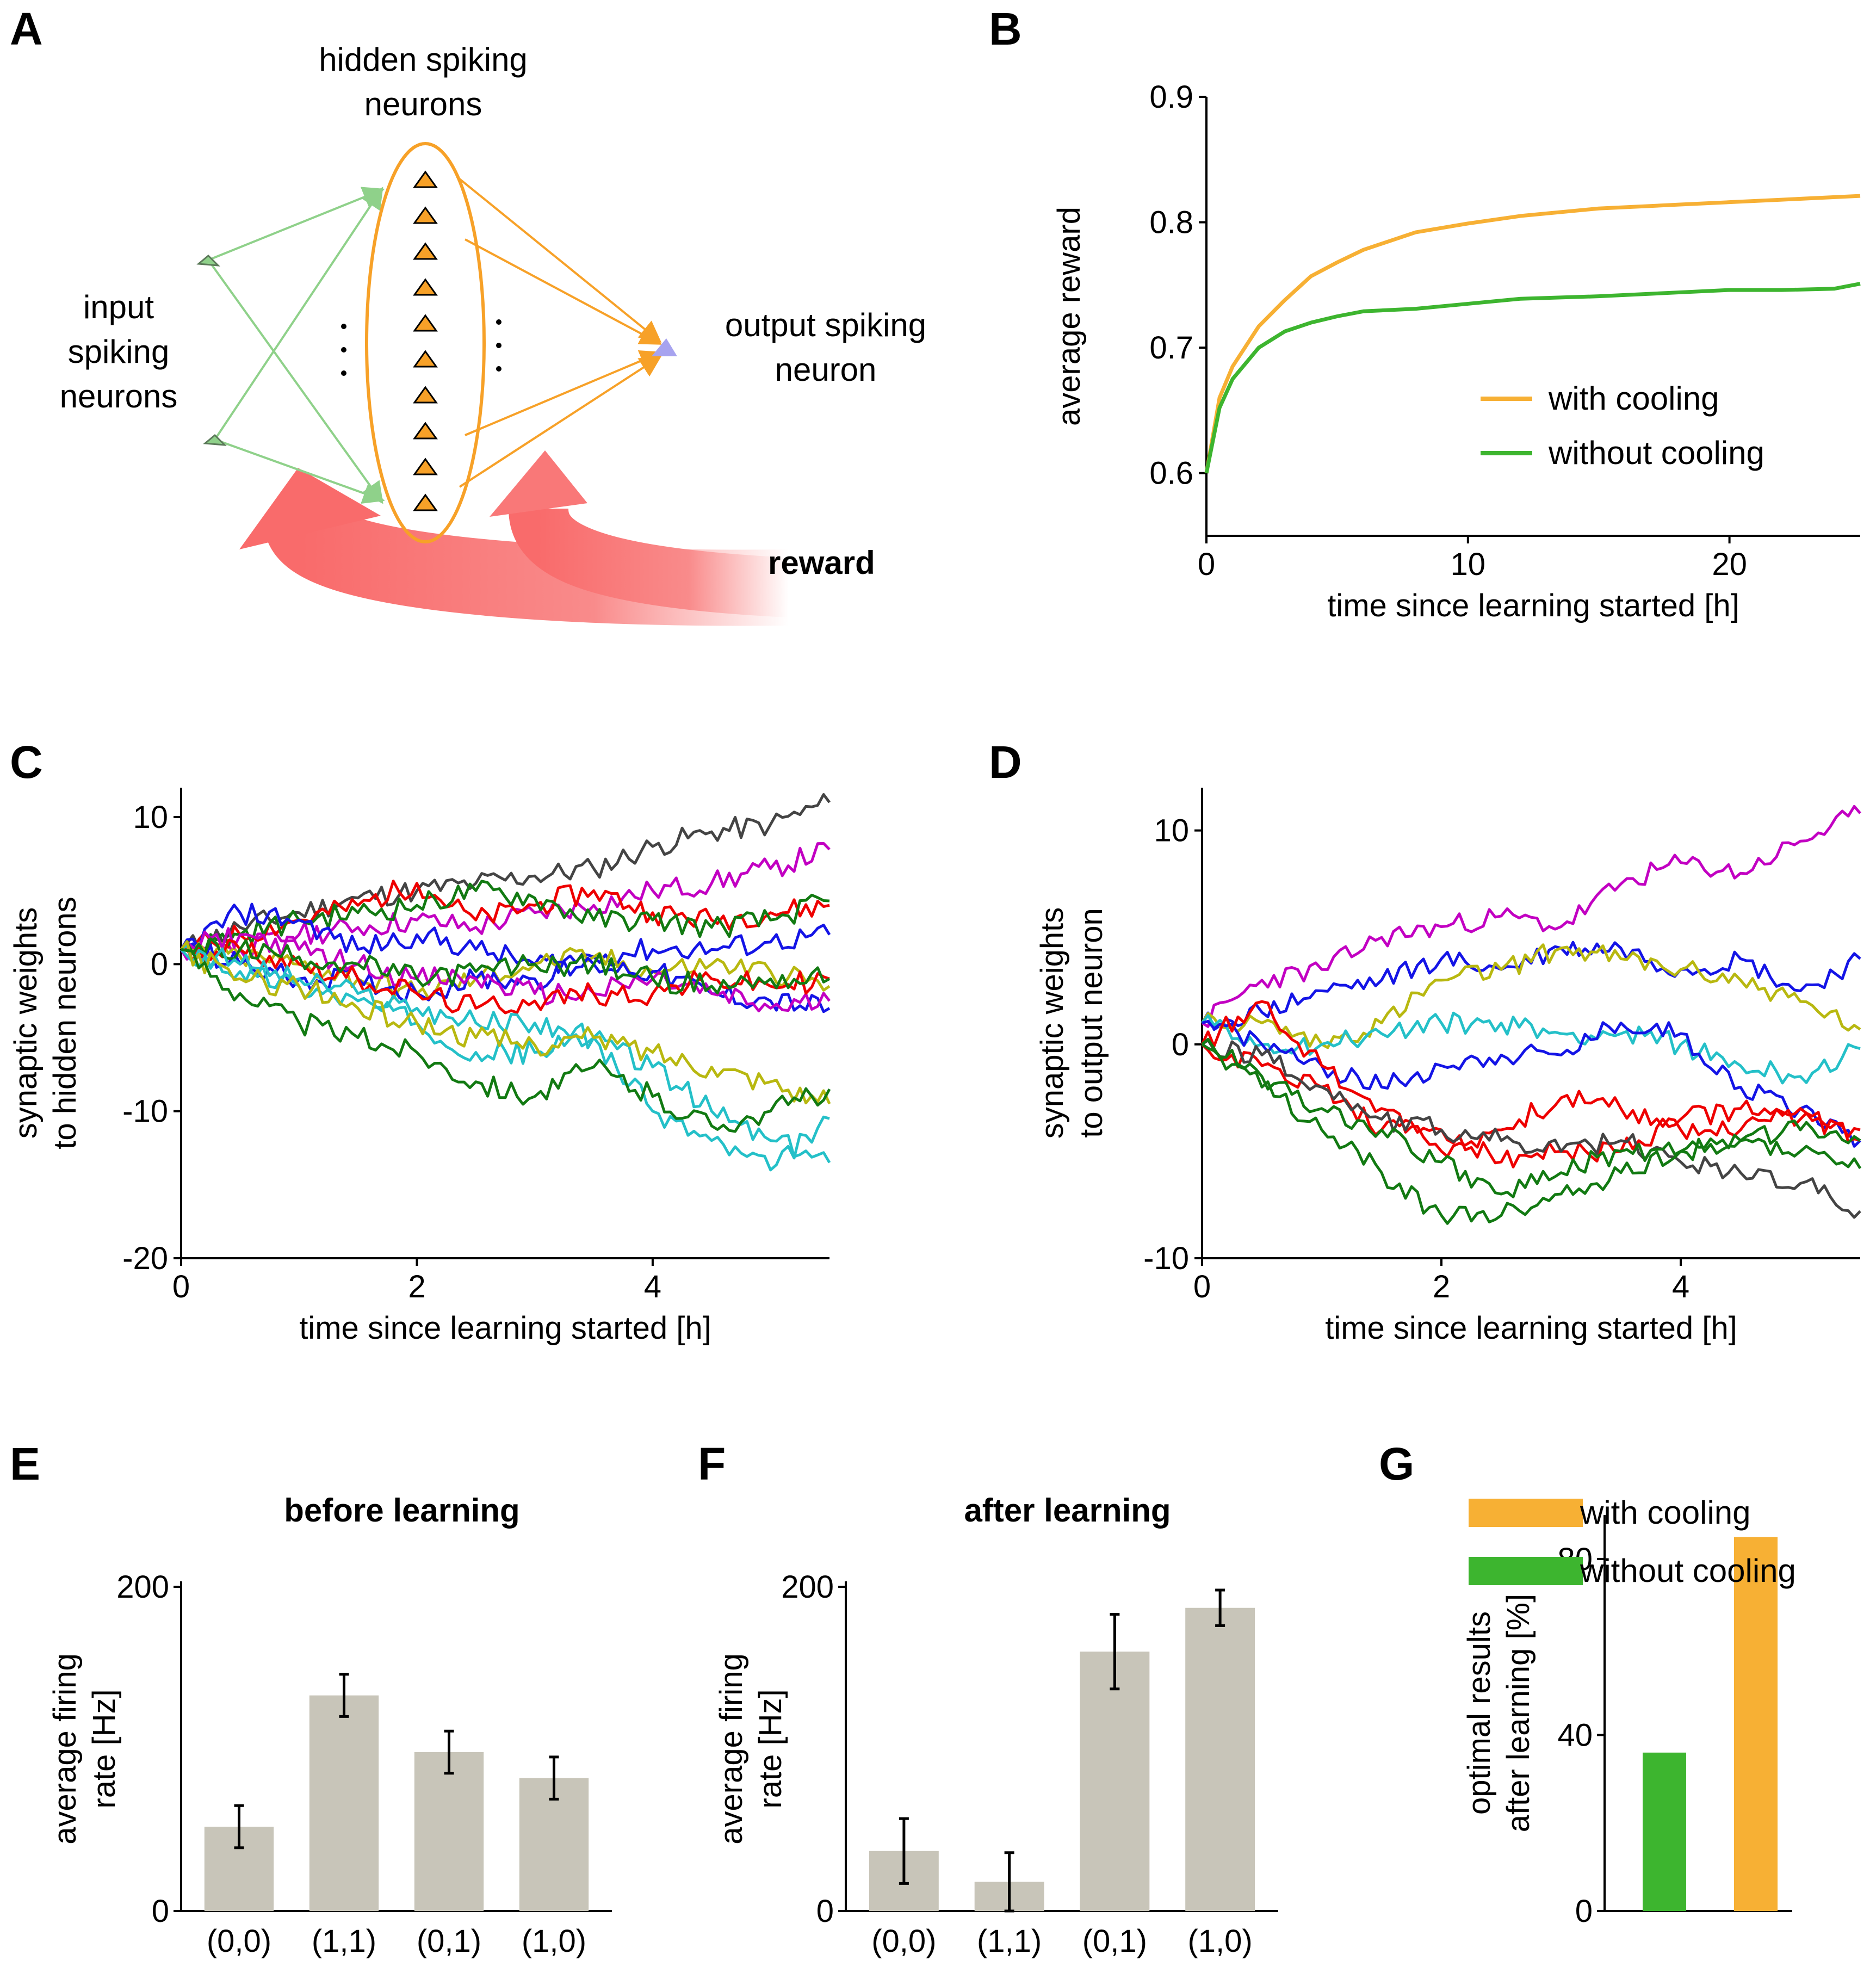  Describe the element at coordinates (239, 1941) in the screenshot. I see `x-tick-label: (0,0)` at that location.